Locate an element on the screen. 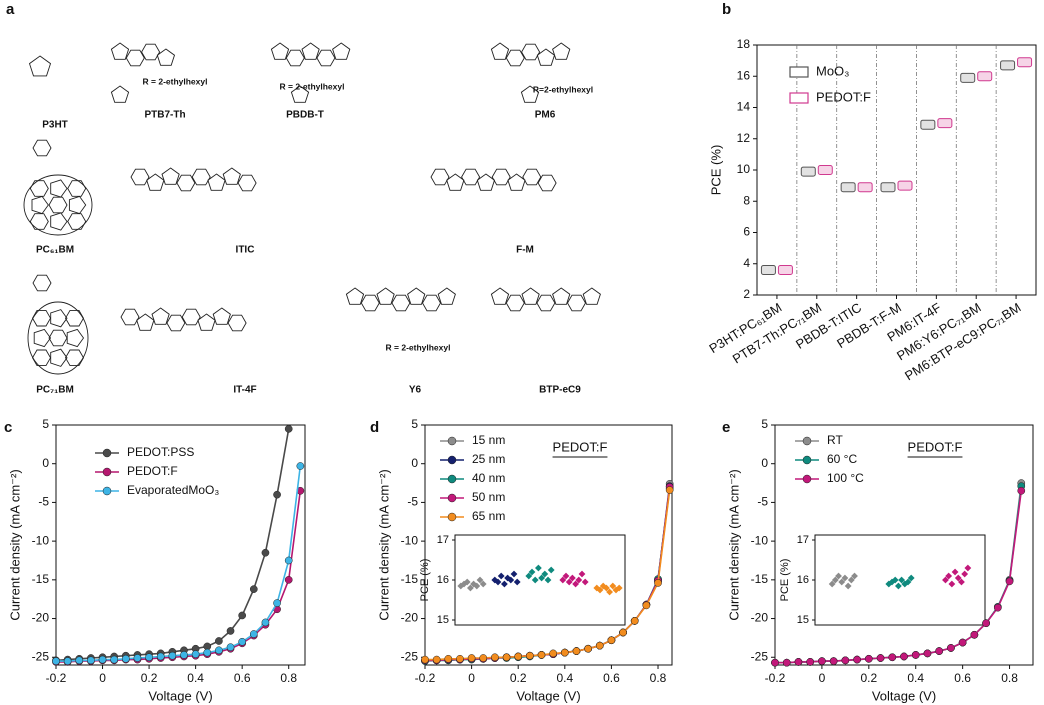 The height and width of the screenshot is (705, 1044). legend-label: RT is located at coordinates (835, 440).